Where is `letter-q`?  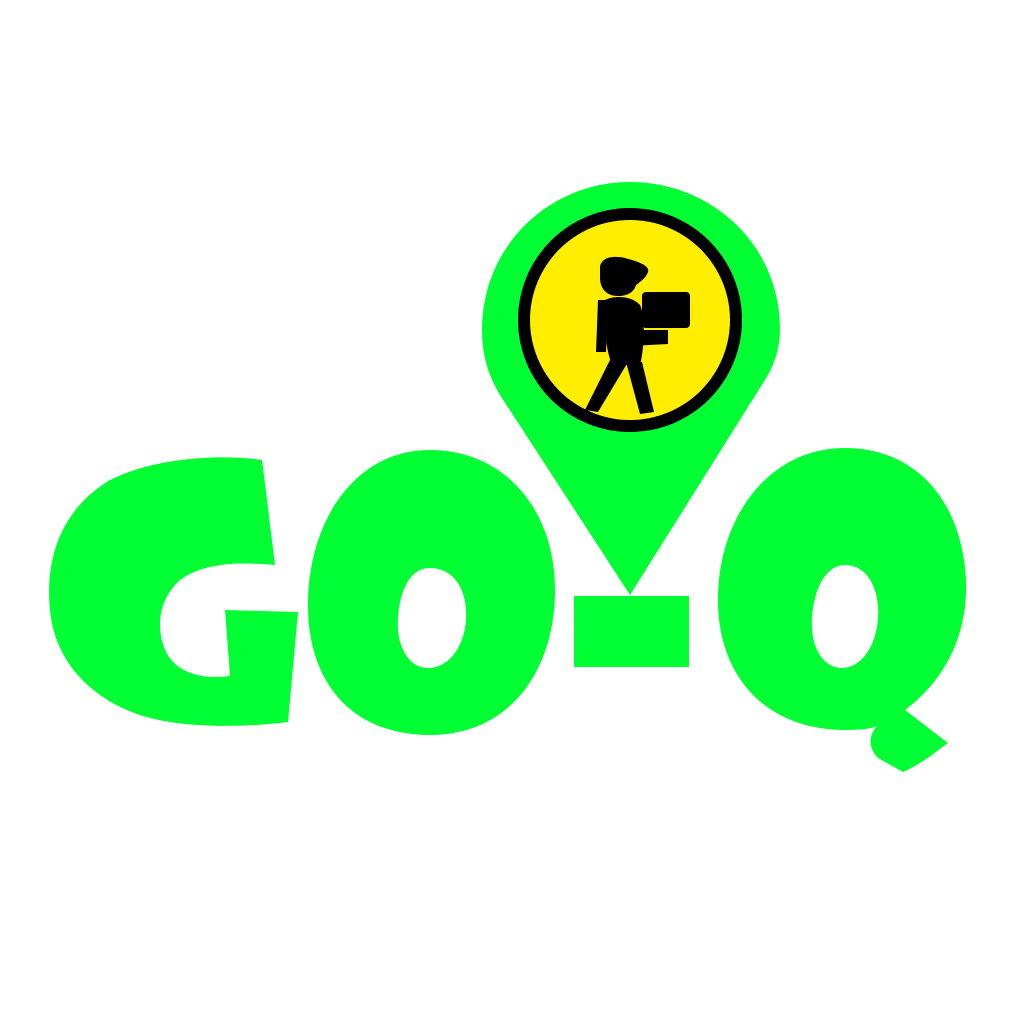
letter-q is located at coordinates (842, 610).